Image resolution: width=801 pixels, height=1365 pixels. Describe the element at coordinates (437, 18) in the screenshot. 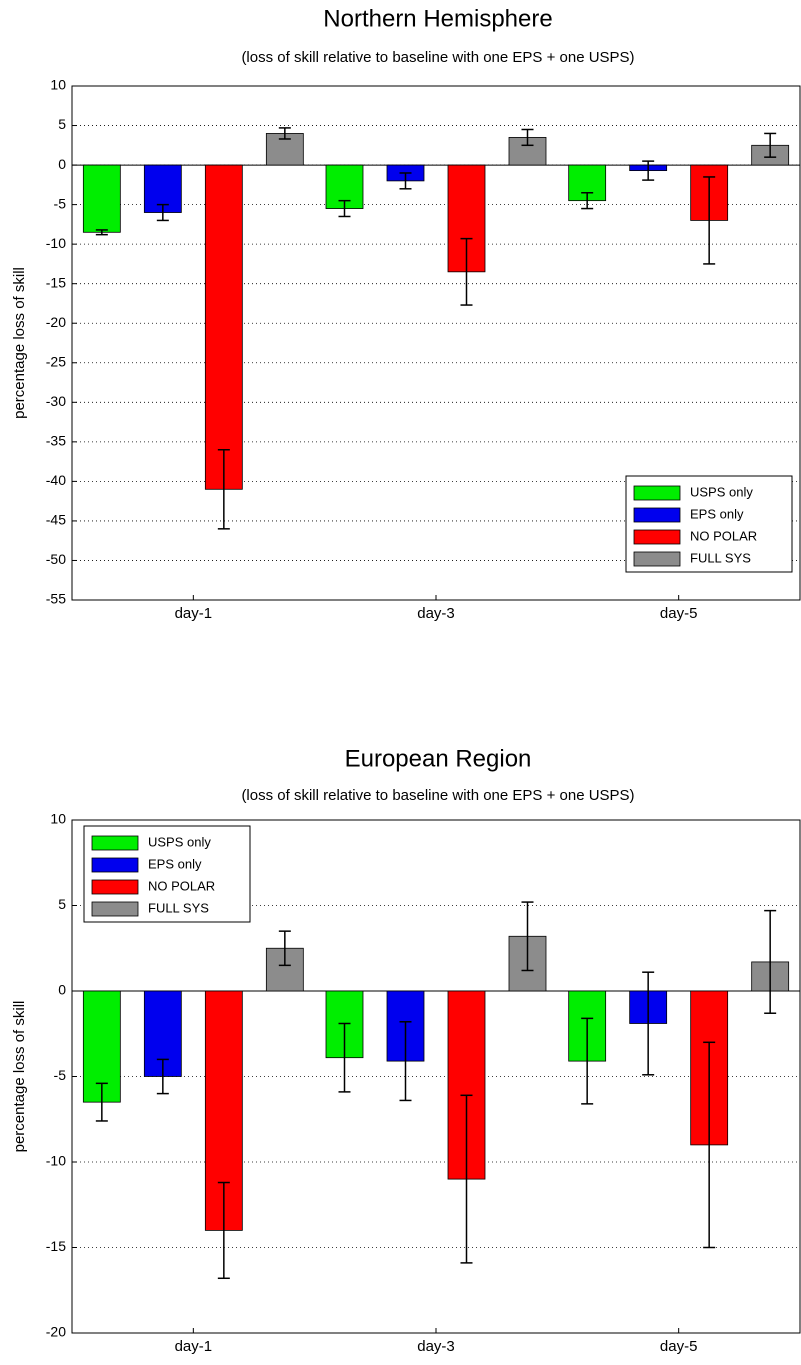

I see `chart-title: Northern Hemisphere` at that location.